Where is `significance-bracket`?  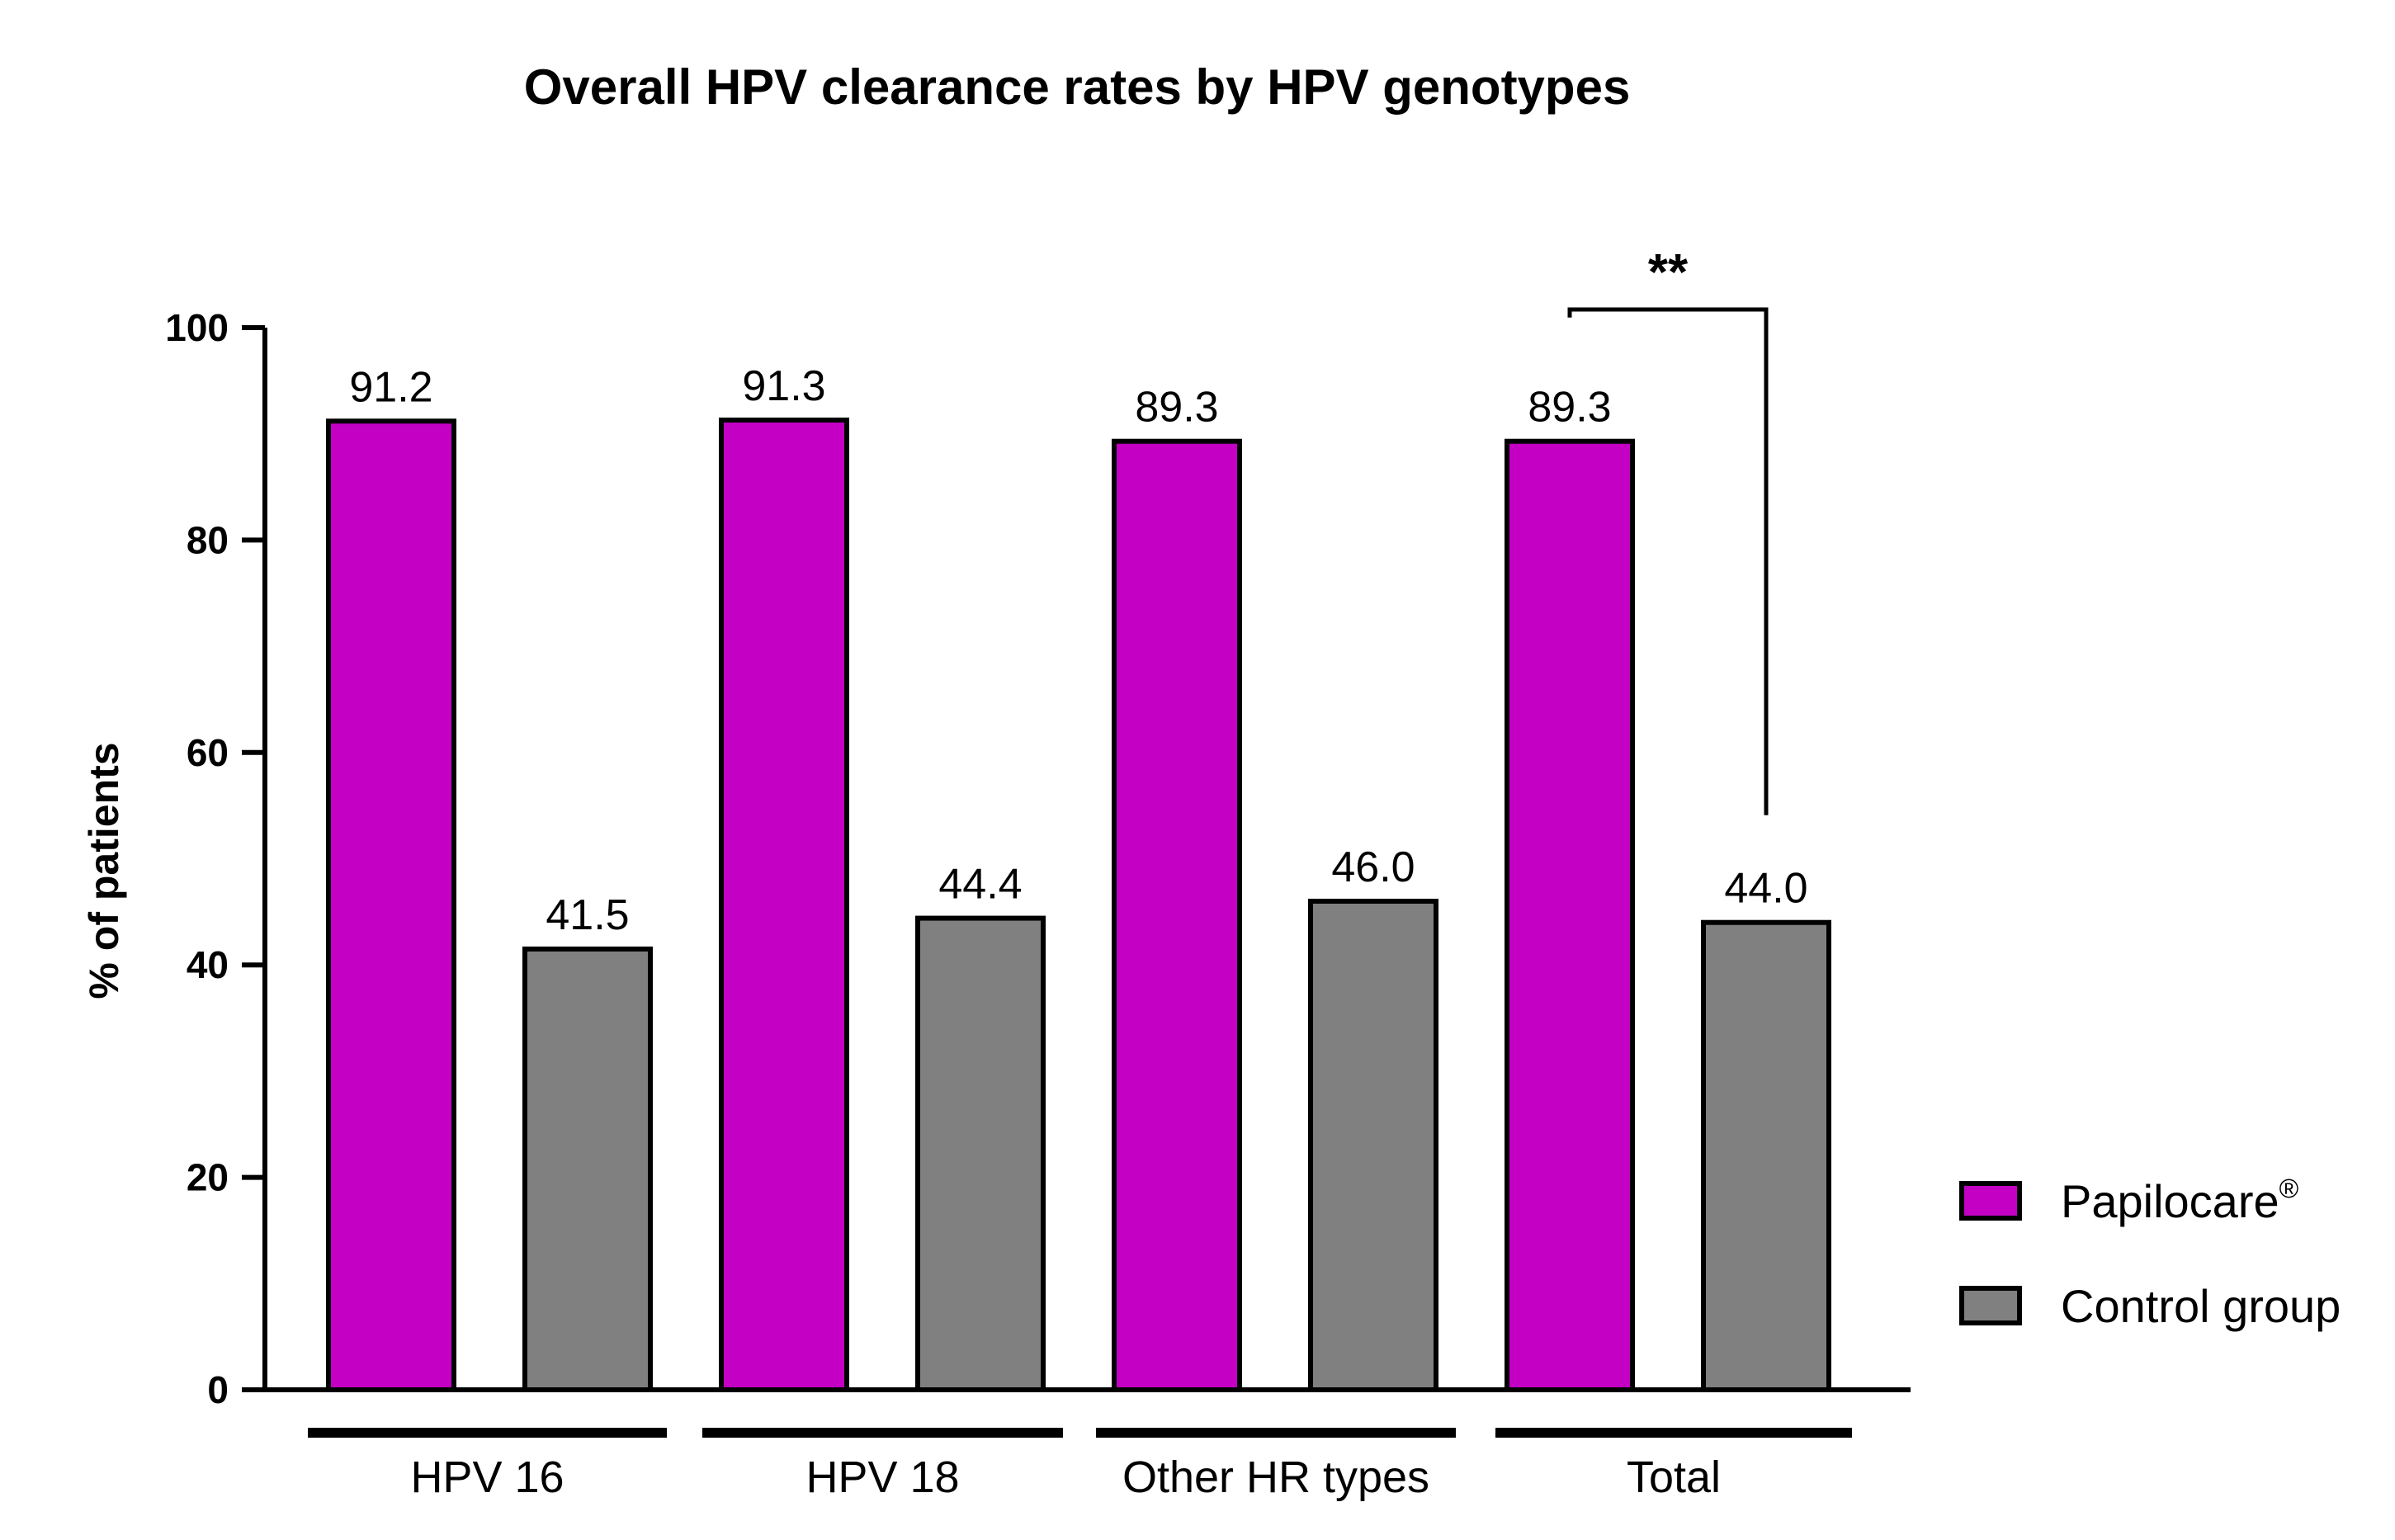 significance-bracket is located at coordinates (1668, 561).